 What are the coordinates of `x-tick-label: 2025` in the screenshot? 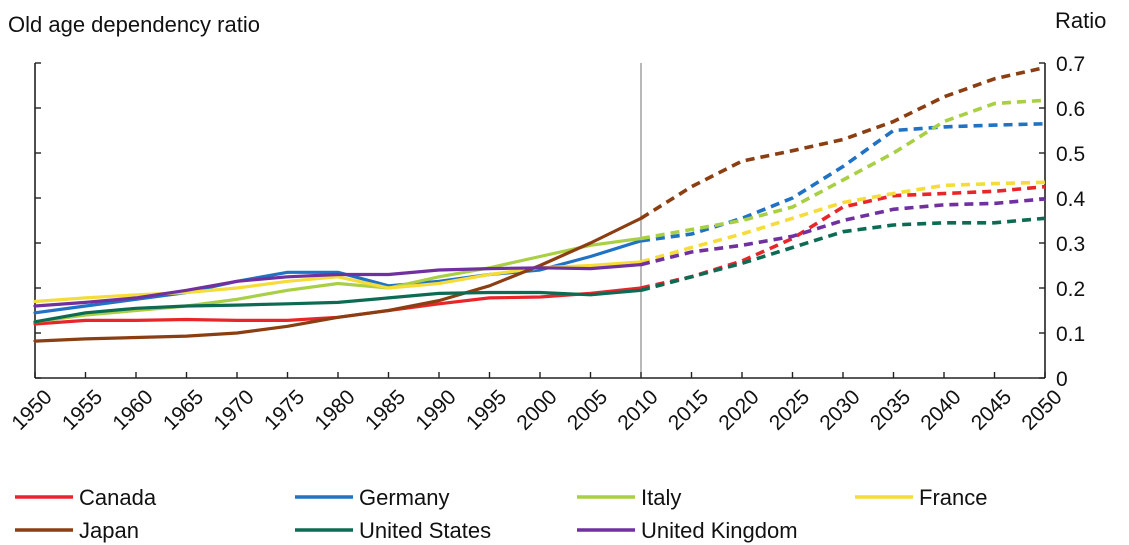 It's located at (789, 409).